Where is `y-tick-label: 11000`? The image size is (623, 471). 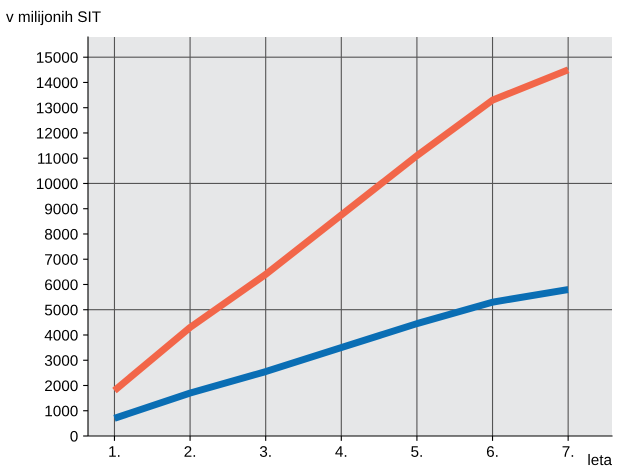 y-tick-label: 11000 is located at coordinates (58, 158).